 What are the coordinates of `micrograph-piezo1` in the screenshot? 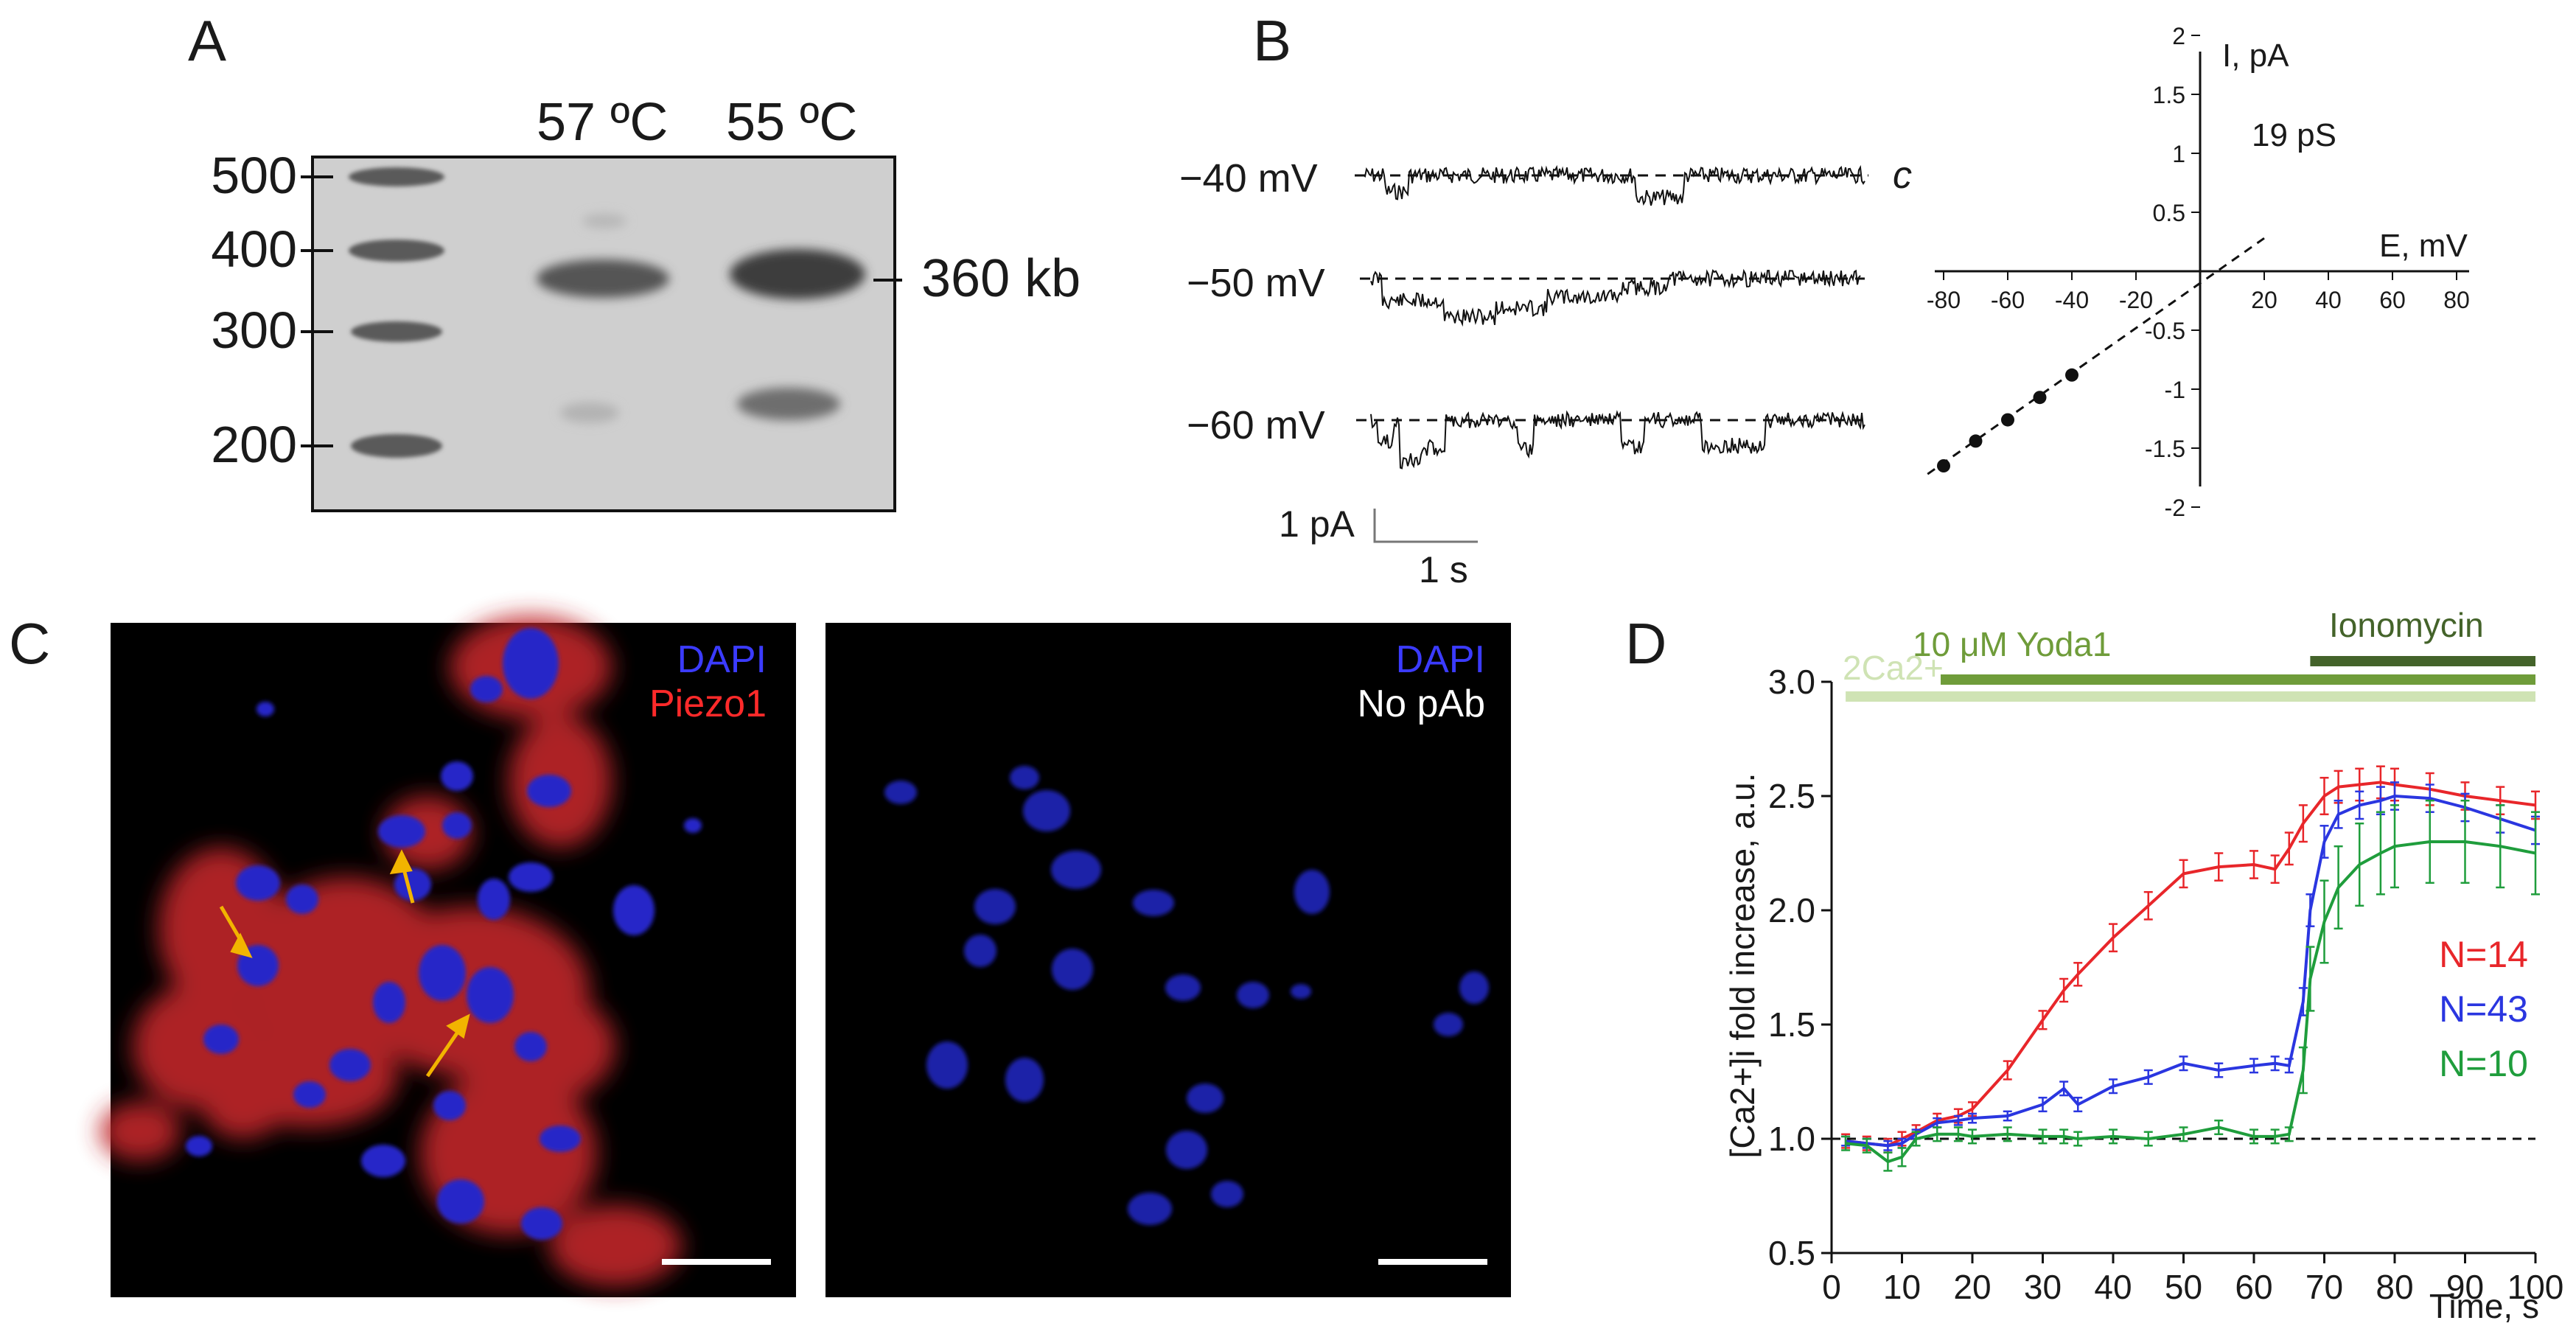 It's located at (448, 956).